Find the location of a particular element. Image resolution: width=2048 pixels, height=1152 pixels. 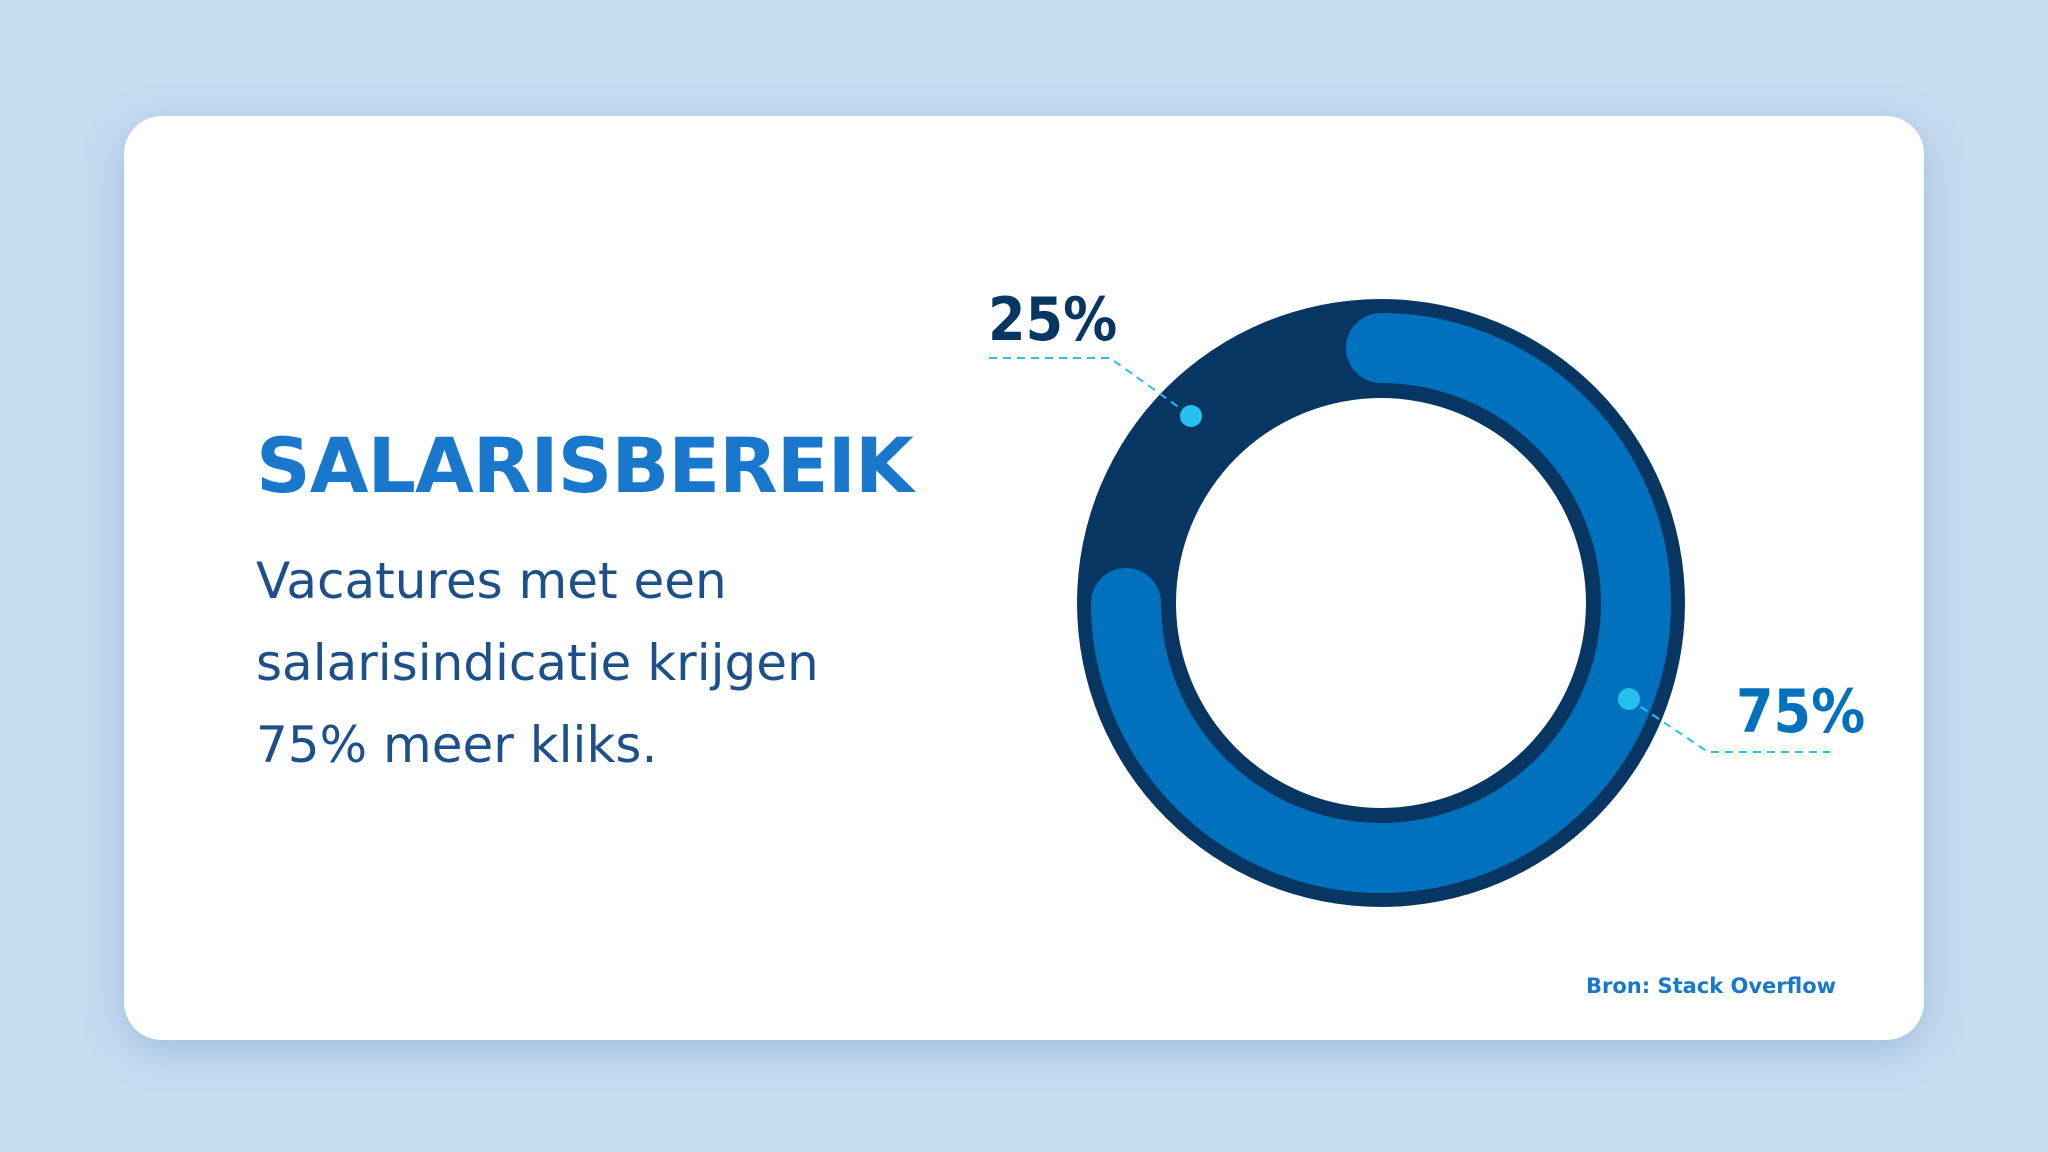

label-75: 75% is located at coordinates (1800, 712).